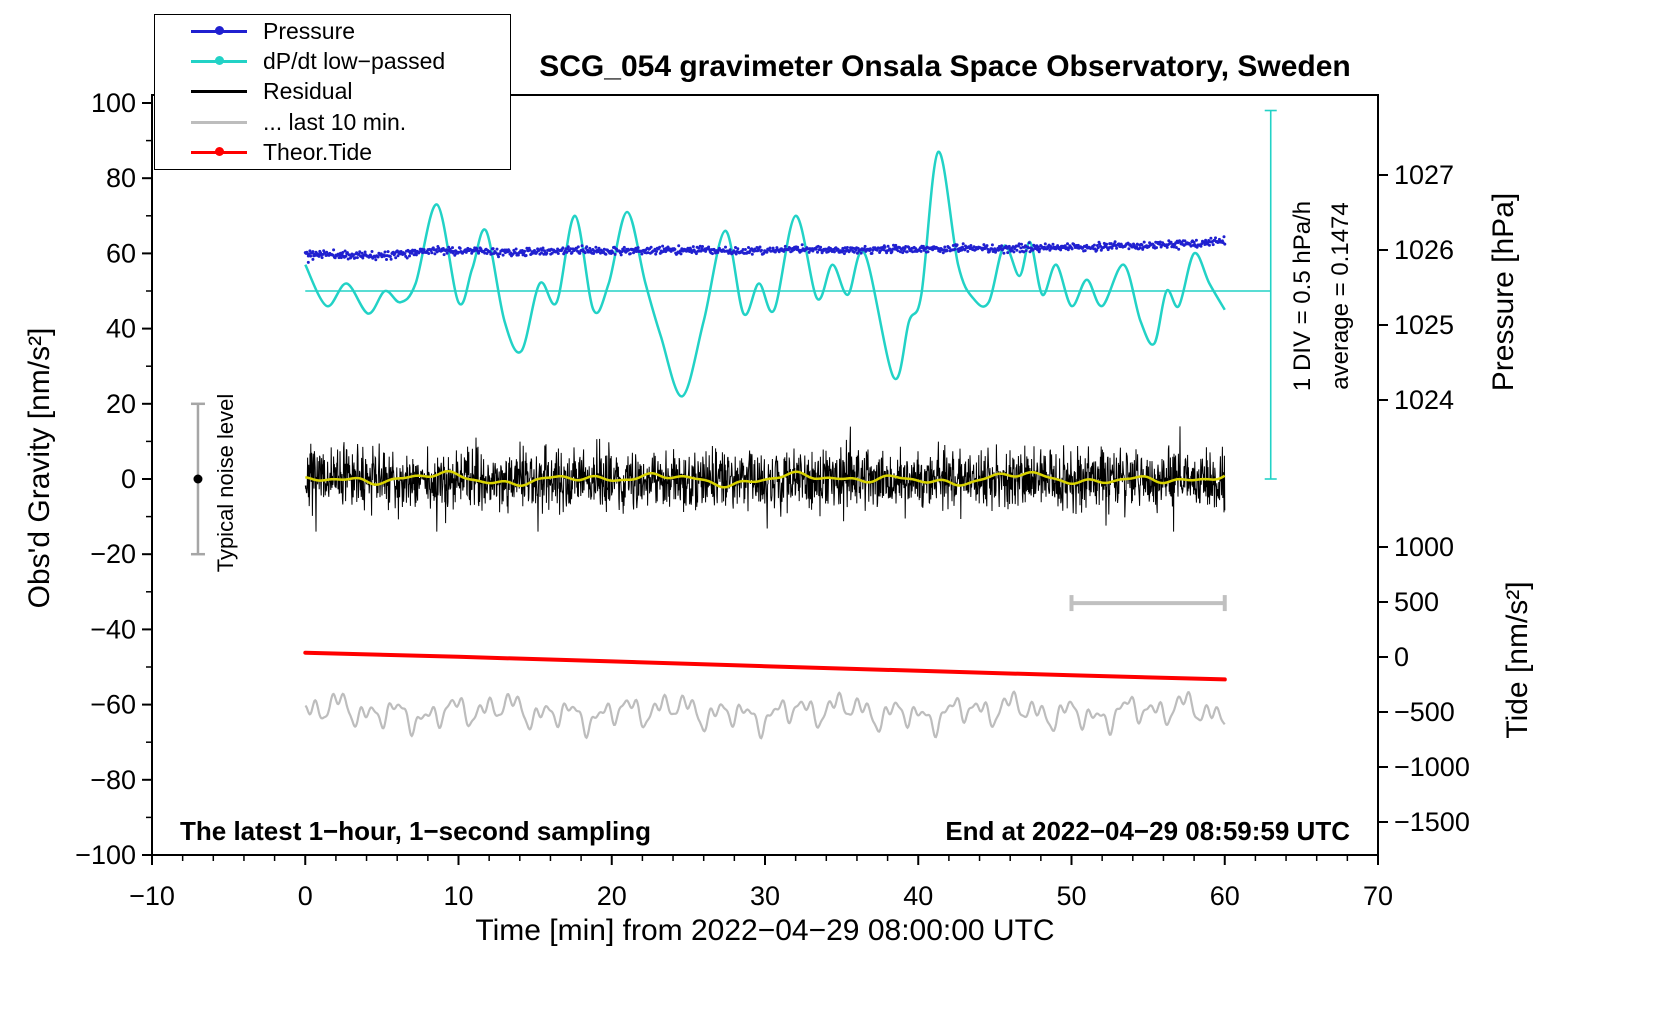  I want to click on gravity-tick-label: 100, so click(113, 103).